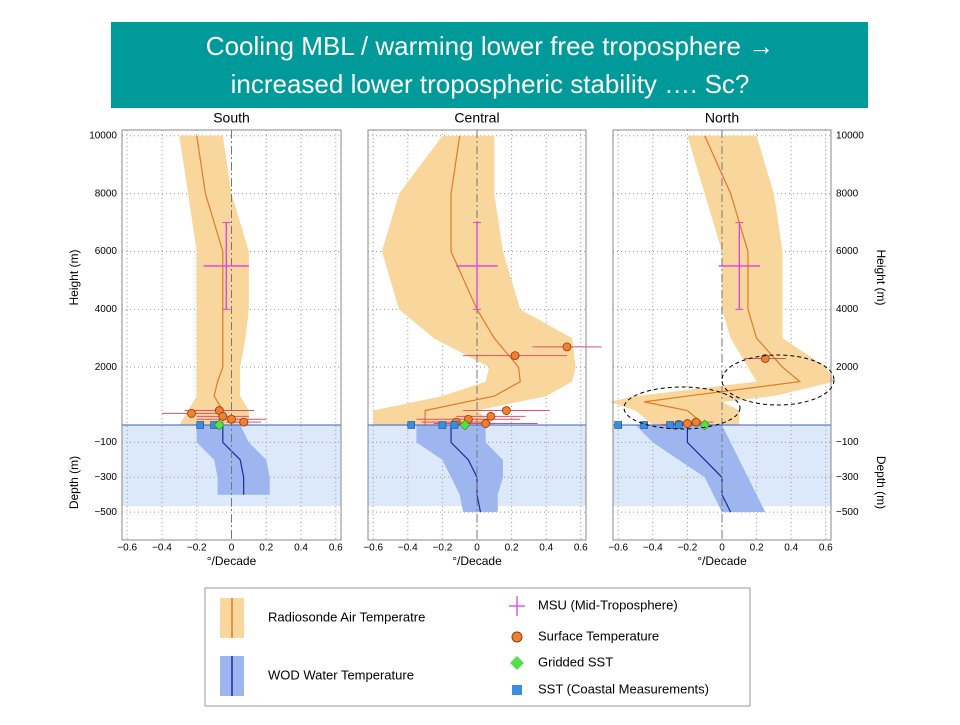 Image resolution: width=960 pixels, height=725 pixels. Describe the element at coordinates (881, 482) in the screenshot. I see `y2-axis-label: Depth (m)` at that location.